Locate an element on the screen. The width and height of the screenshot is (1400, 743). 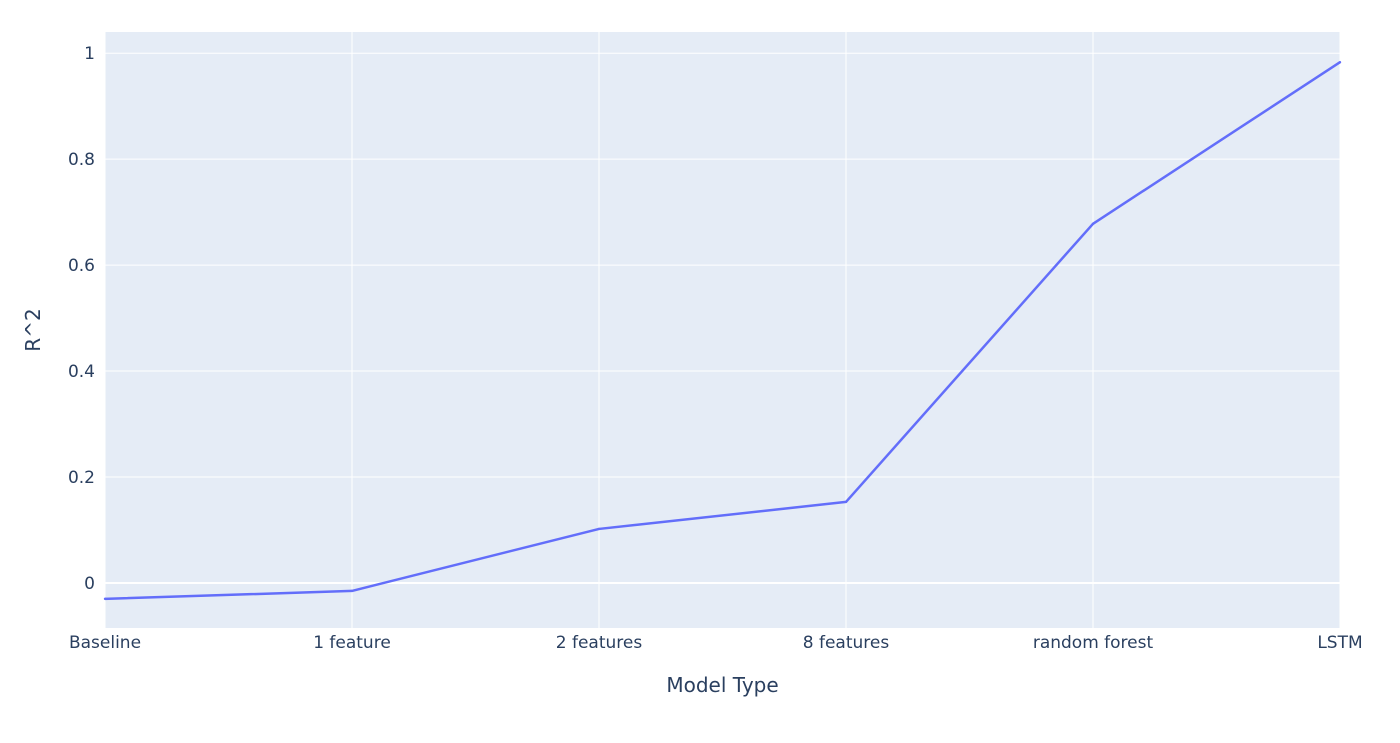
y-tick-label: 0.8 is located at coordinates (81, 160).